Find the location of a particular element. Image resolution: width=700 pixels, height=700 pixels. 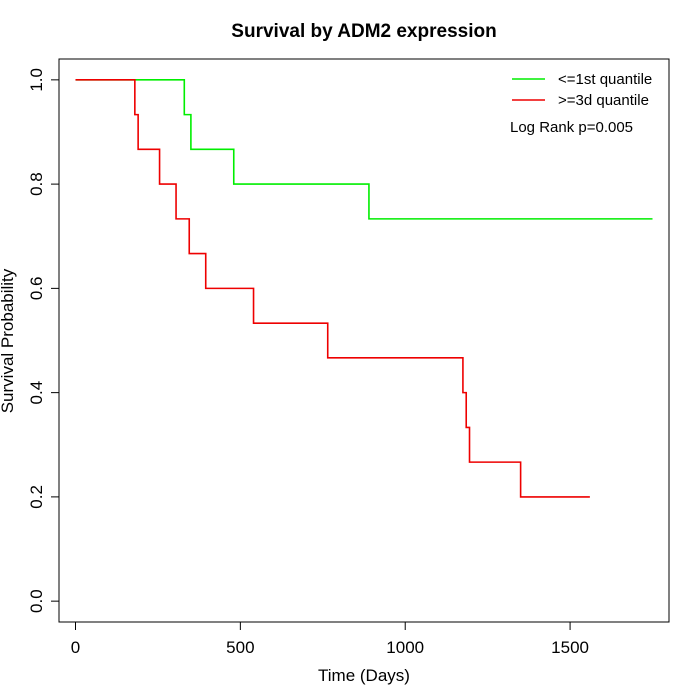

legend-label-low: <=1st quantile is located at coordinates (605, 79).